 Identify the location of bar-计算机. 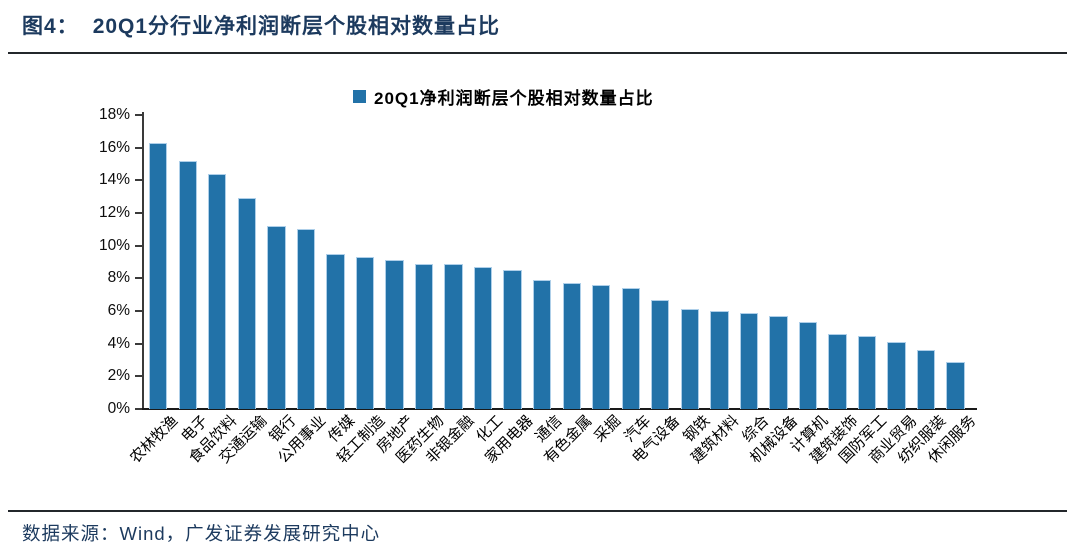
(808, 365).